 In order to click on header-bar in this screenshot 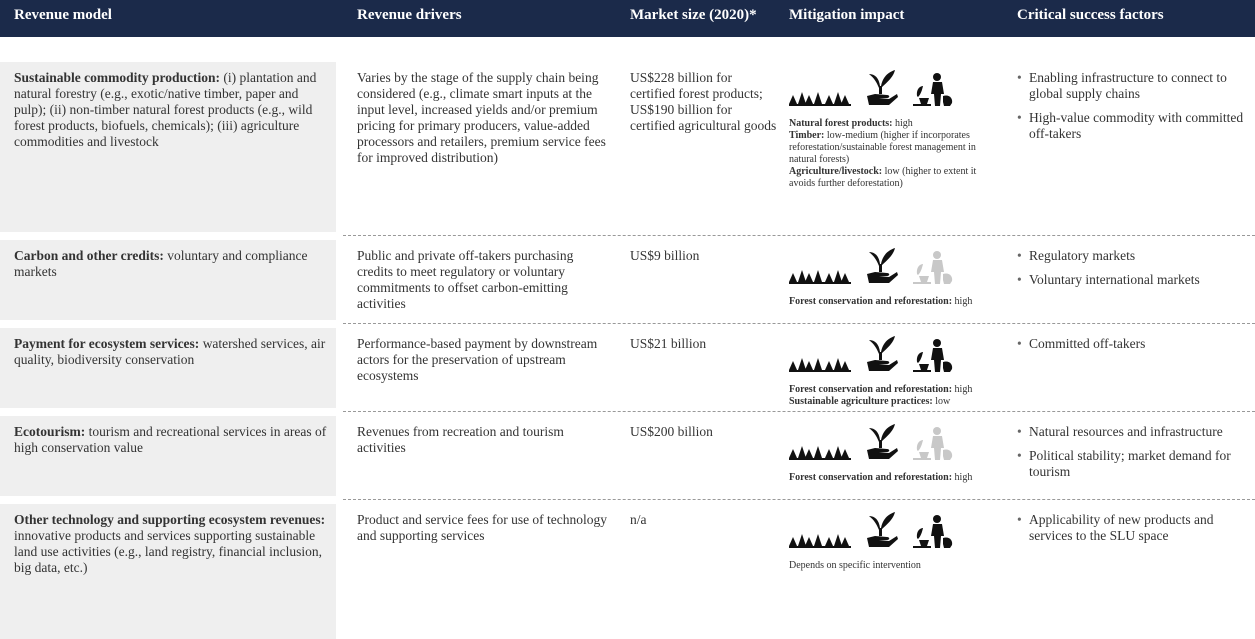, I will do `click(627, 18)`.